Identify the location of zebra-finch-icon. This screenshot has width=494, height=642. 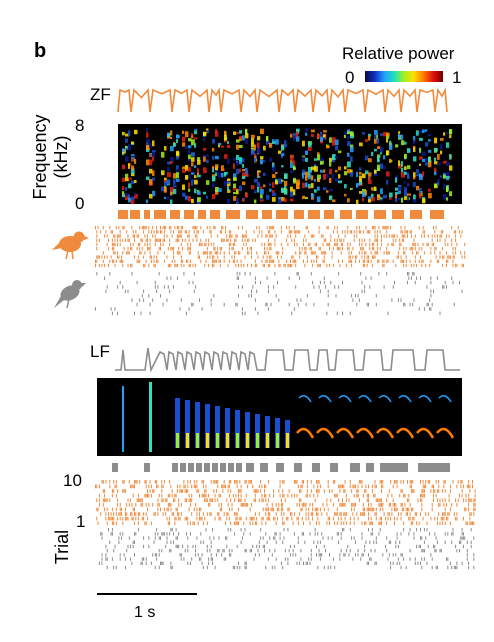
(70, 245).